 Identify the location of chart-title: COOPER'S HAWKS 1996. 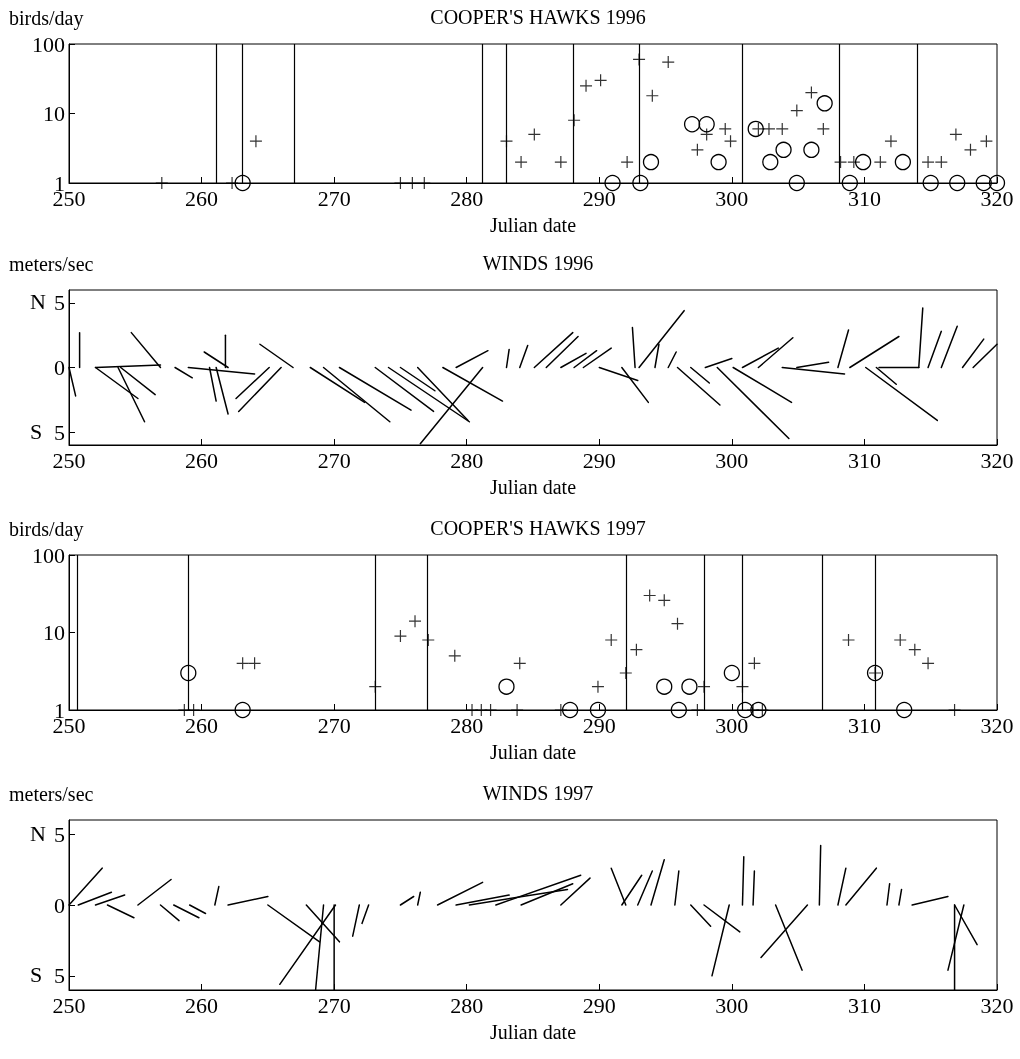
(538, 17).